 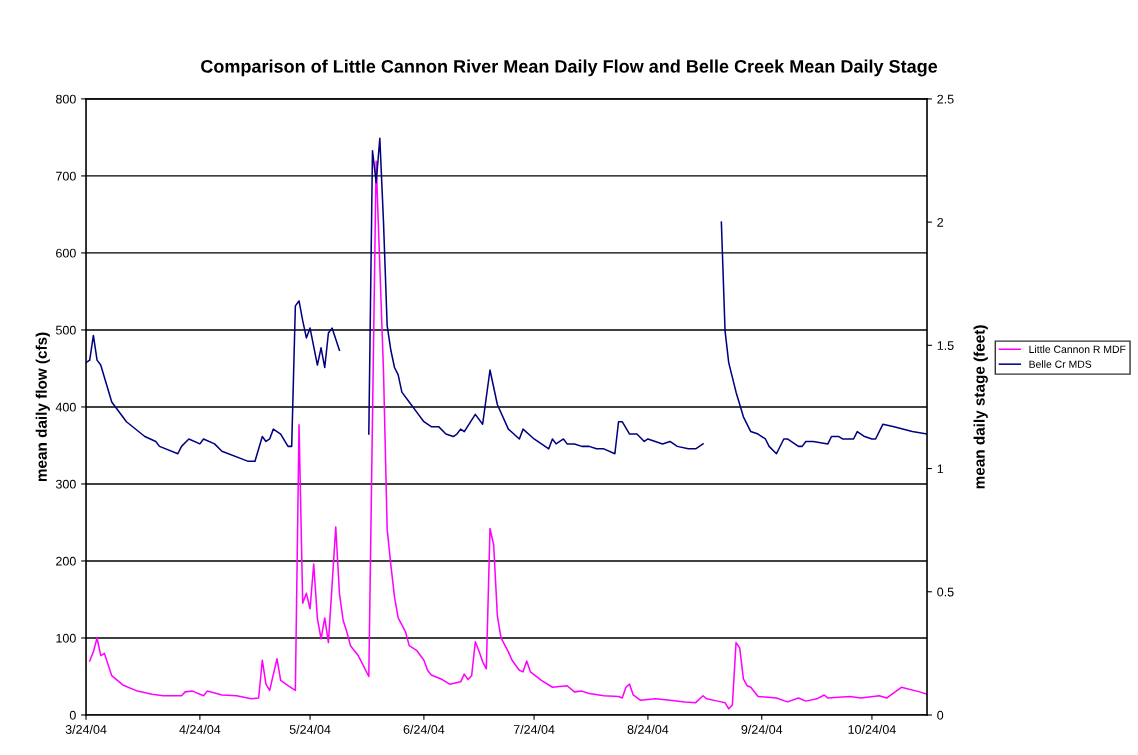 What do you see at coordinates (66, 638) in the screenshot?
I see `y-tick-label: 100` at bounding box center [66, 638].